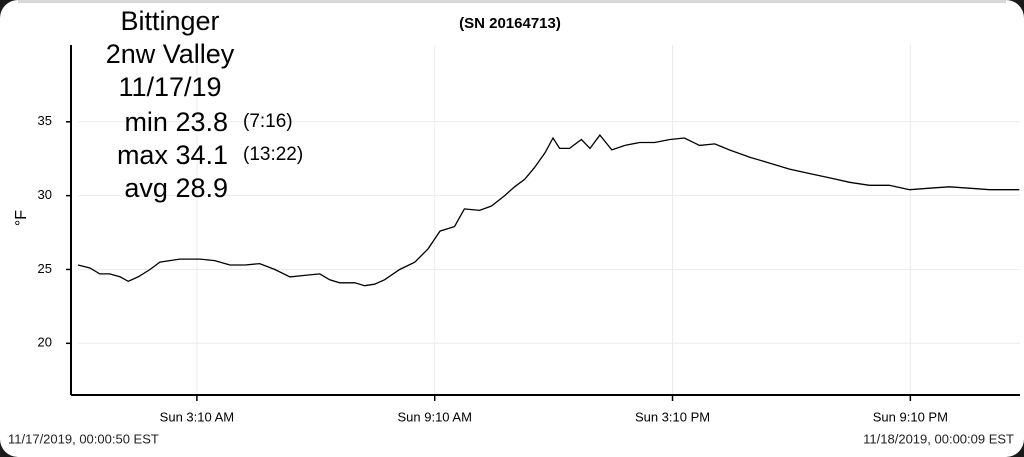 The image size is (1024, 457). What do you see at coordinates (176, 188) in the screenshot?
I see `stat-label: avg 28.9` at bounding box center [176, 188].